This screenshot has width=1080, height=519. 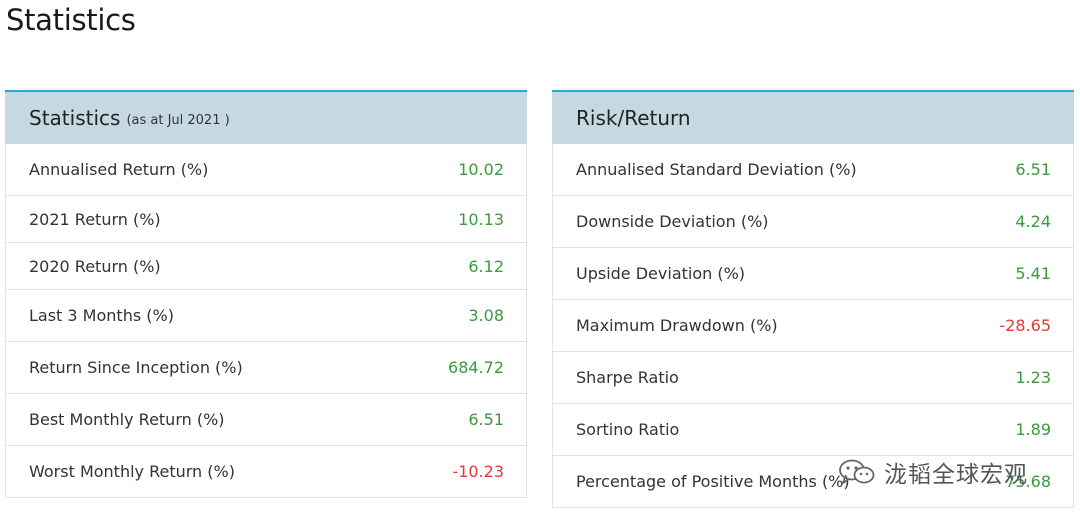 What do you see at coordinates (95, 219) in the screenshot?
I see `stat-row-label: 2021 Return (%)` at bounding box center [95, 219].